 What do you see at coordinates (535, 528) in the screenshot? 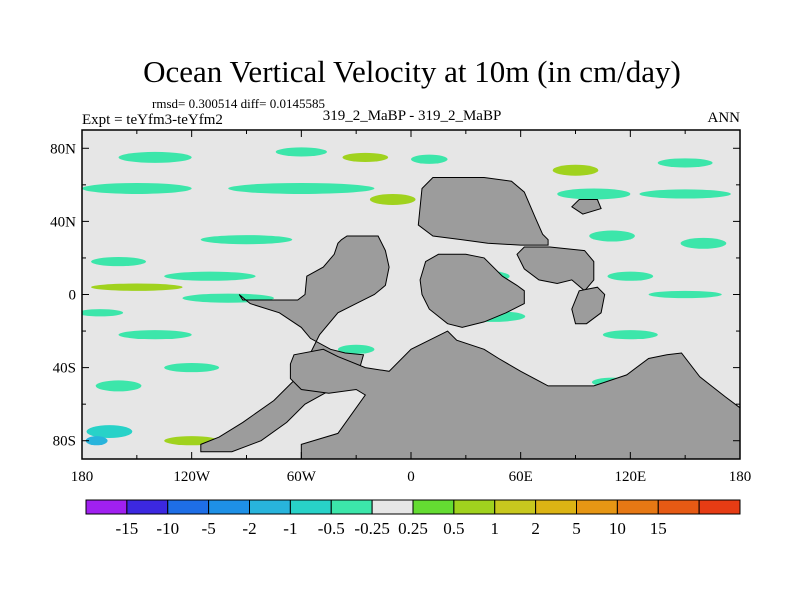
I see `colorbar-label: 2` at bounding box center [535, 528].